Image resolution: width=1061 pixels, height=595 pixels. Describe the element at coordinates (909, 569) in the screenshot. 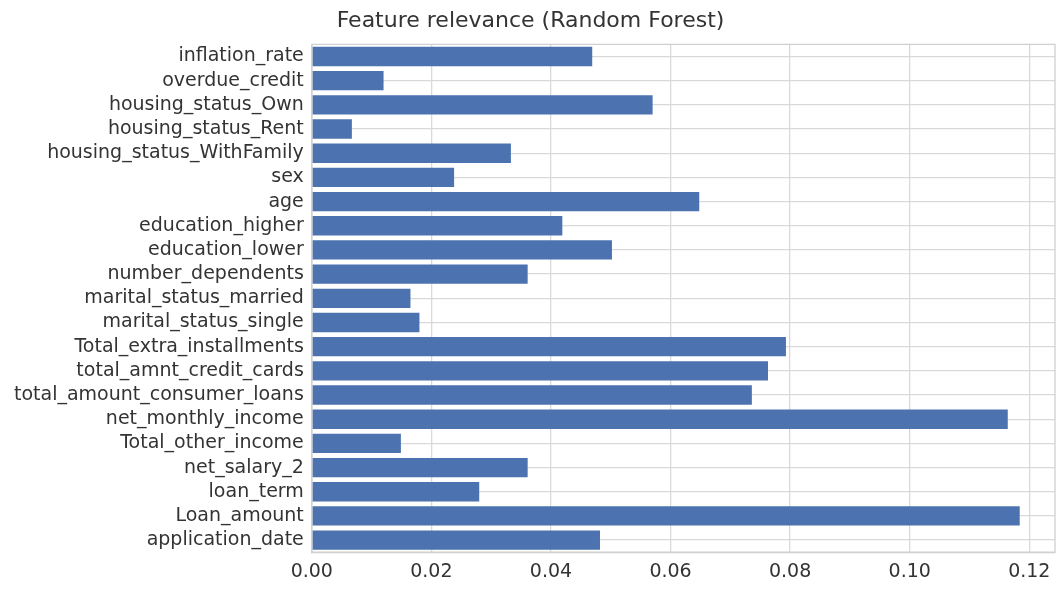

I see `x-tick-label: 0.10` at that location.